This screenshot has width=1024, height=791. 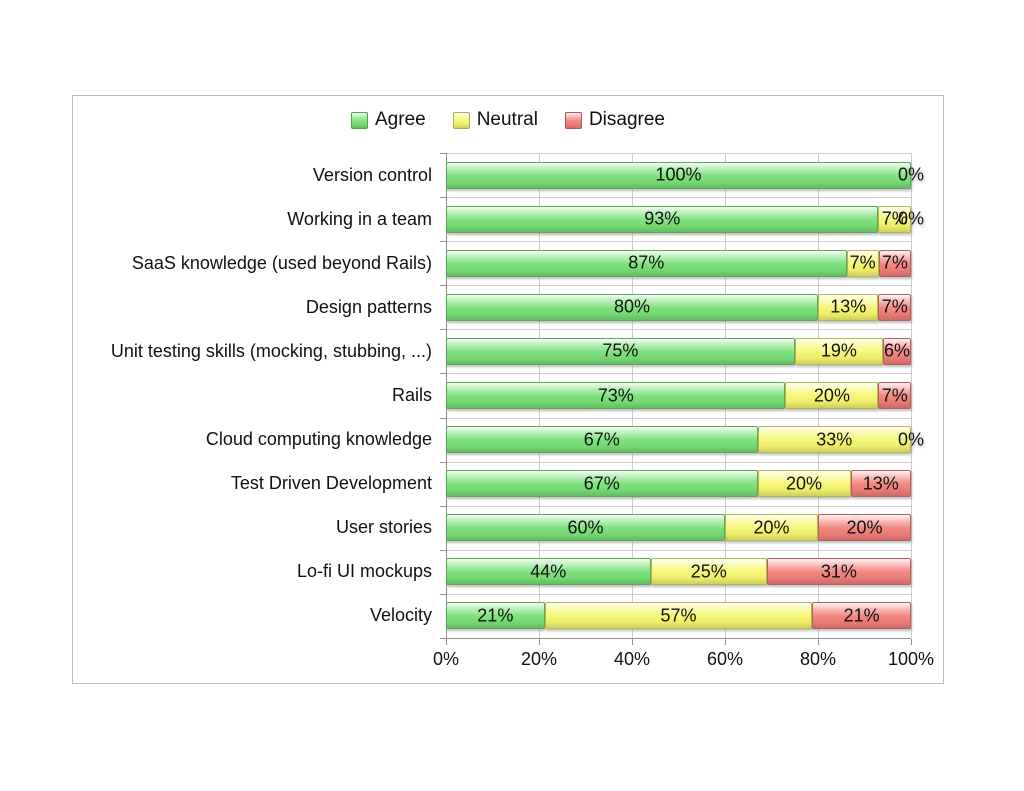 What do you see at coordinates (818, 659) in the screenshot?
I see `x-axis-tick-label: 80%` at bounding box center [818, 659].